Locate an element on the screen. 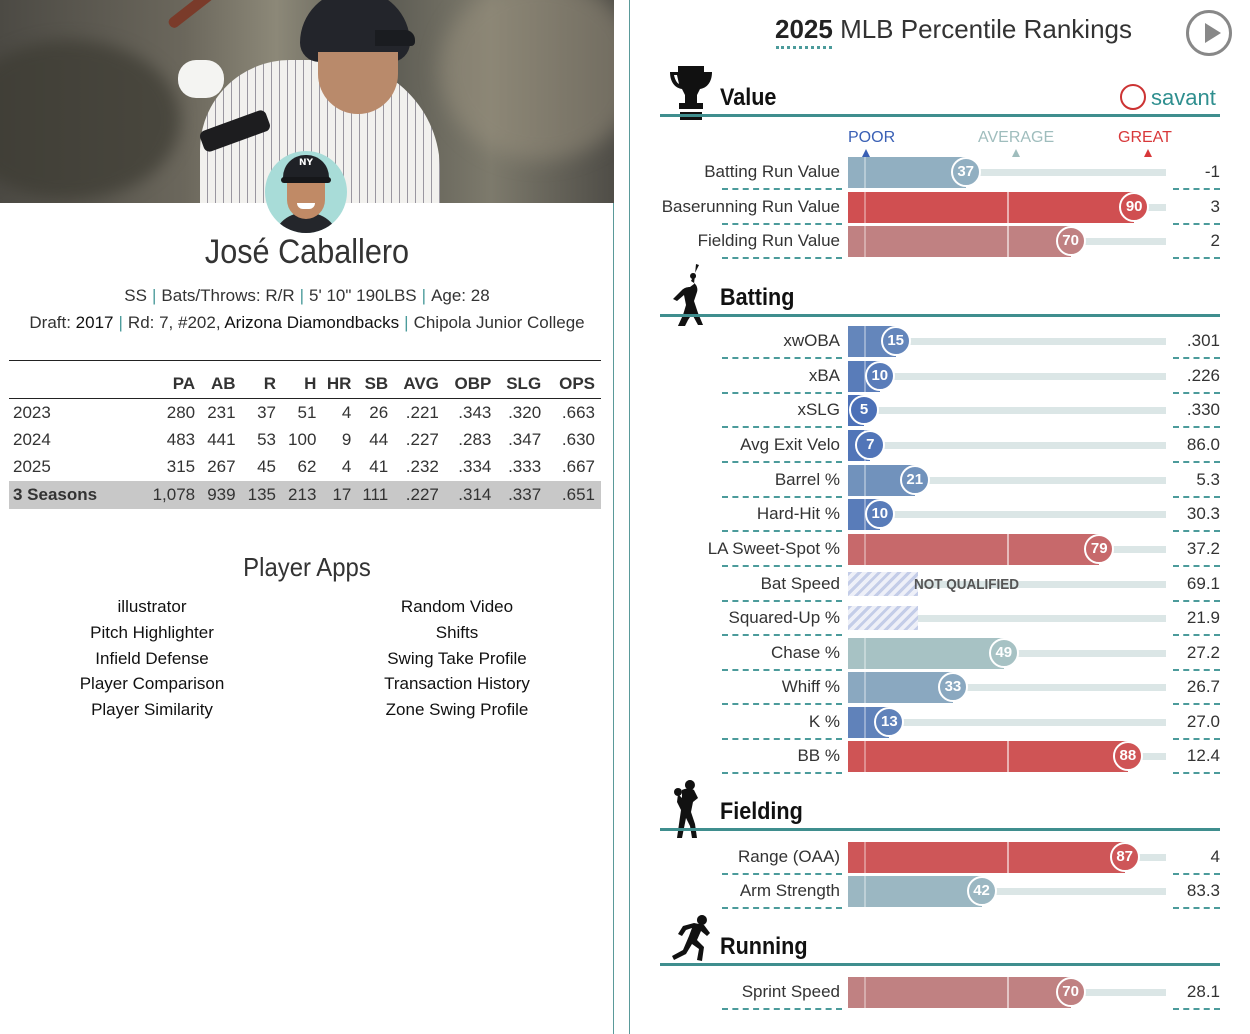 This screenshot has height=1034, width=1250. percentile-bubble: 88 is located at coordinates (1127, 756).